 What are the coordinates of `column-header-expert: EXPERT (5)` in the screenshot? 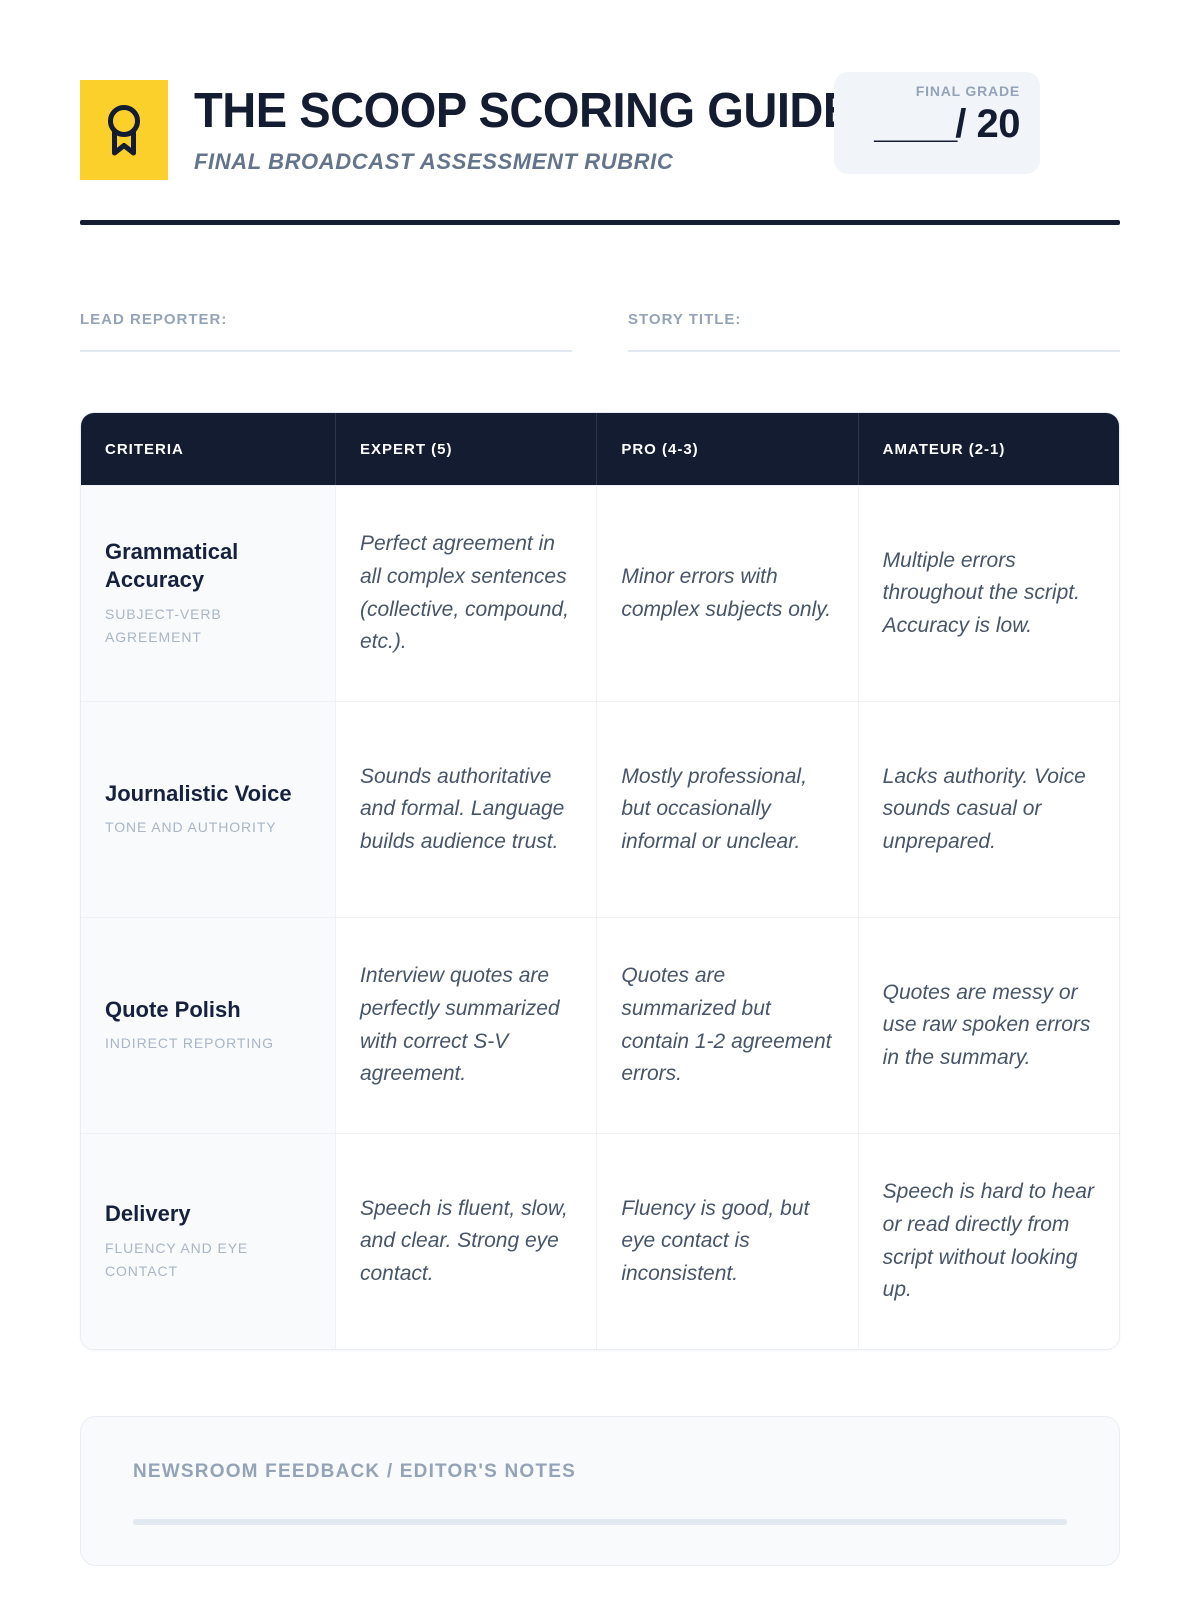 It's located at (465, 449).